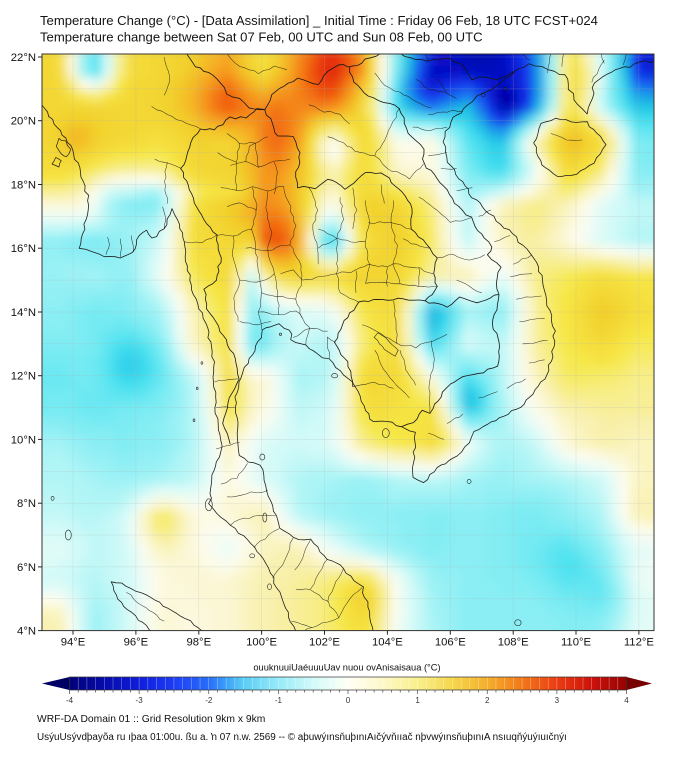 Image resolution: width=676 pixels, height=761 pixels. What do you see at coordinates (279, 700) in the screenshot?
I see `svg-text: -1` at bounding box center [279, 700].